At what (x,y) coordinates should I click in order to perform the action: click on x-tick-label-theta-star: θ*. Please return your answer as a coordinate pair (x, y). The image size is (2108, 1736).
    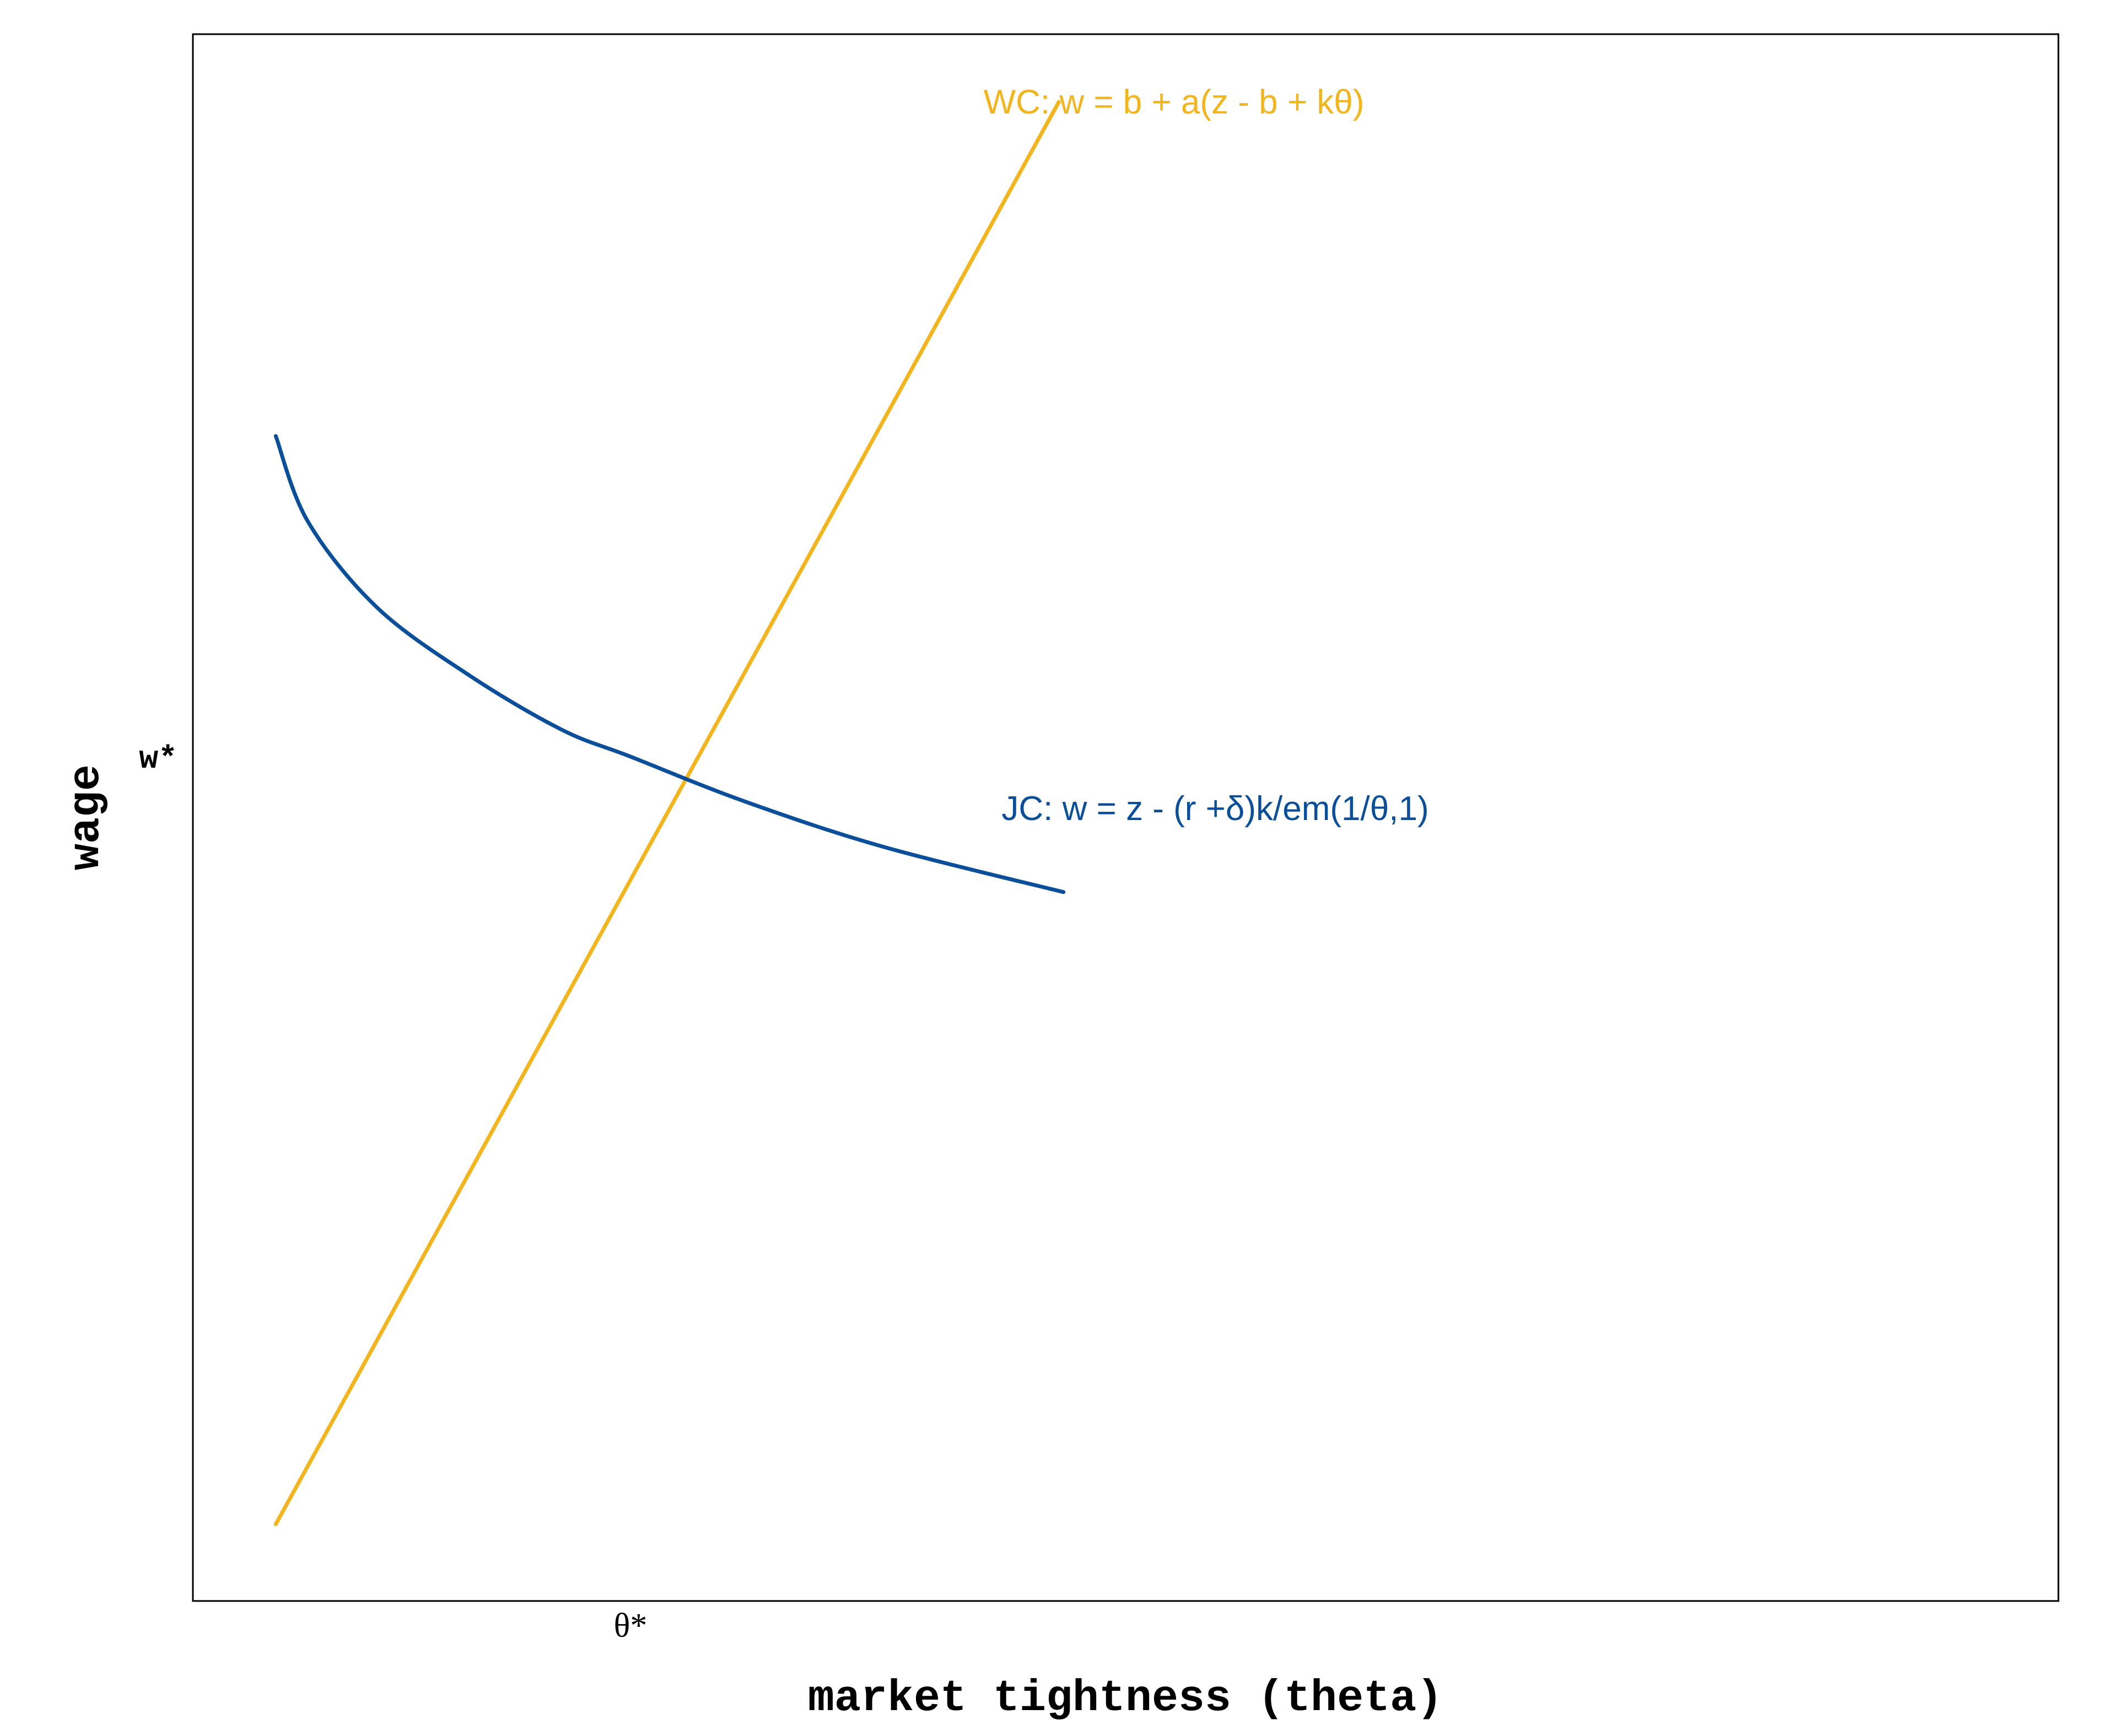
    Looking at the image, I should click on (631, 1626).